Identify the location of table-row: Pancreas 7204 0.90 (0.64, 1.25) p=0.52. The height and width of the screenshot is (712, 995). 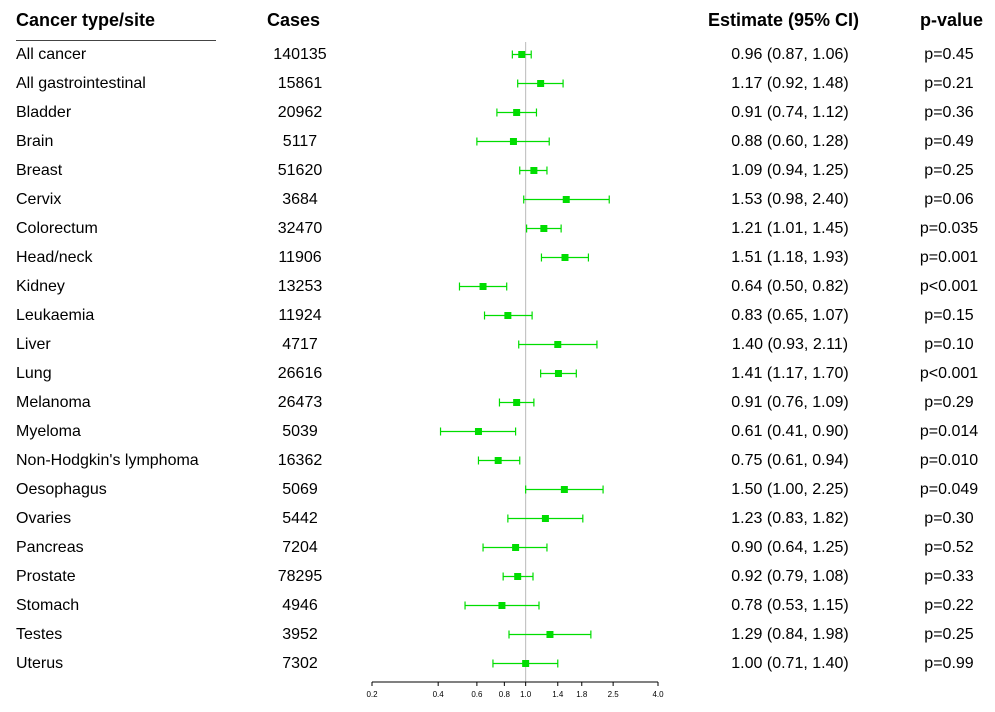
(497, 547).